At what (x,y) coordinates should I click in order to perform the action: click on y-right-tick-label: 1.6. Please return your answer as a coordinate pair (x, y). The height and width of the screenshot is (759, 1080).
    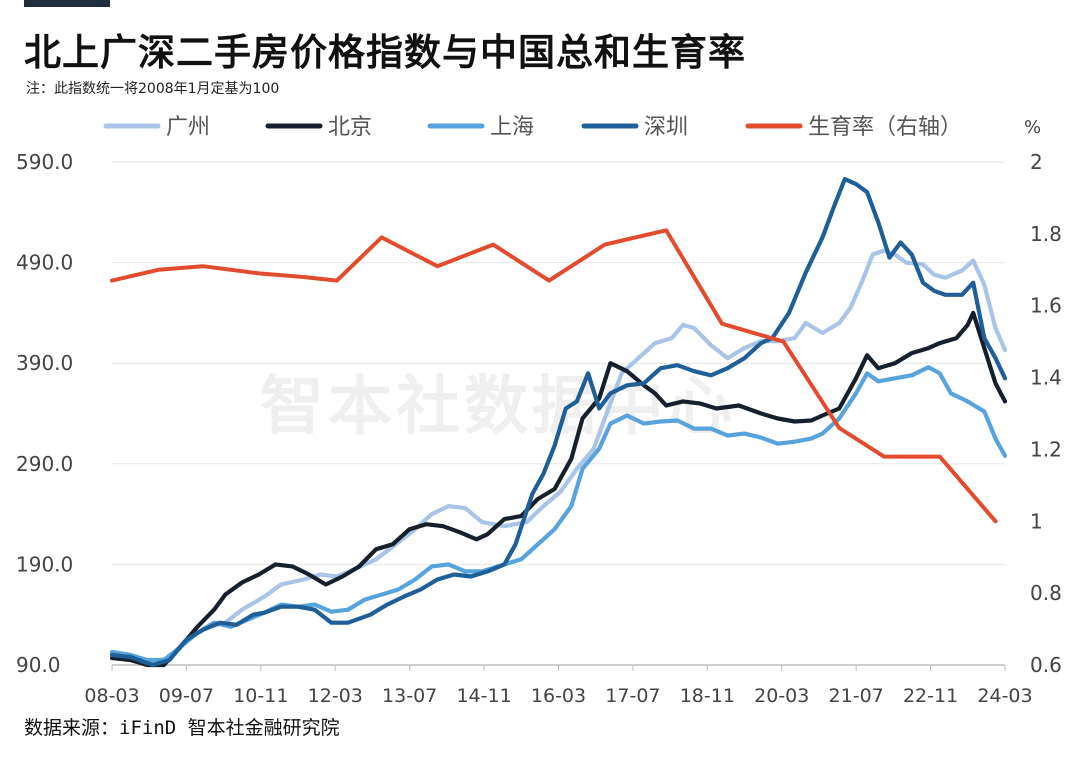
    Looking at the image, I should click on (1046, 306).